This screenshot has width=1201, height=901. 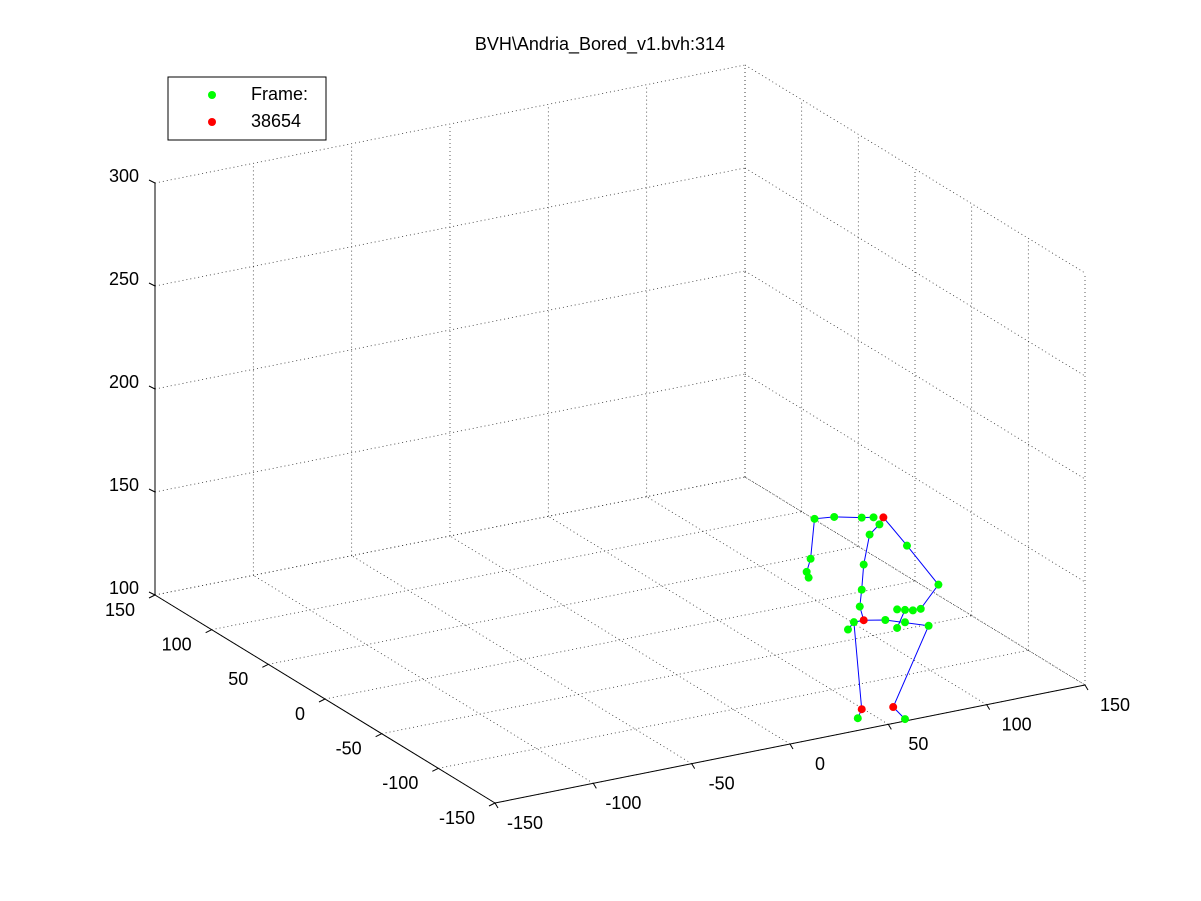 What do you see at coordinates (177, 644) in the screenshot?
I see `y-tick-label: 100` at bounding box center [177, 644].